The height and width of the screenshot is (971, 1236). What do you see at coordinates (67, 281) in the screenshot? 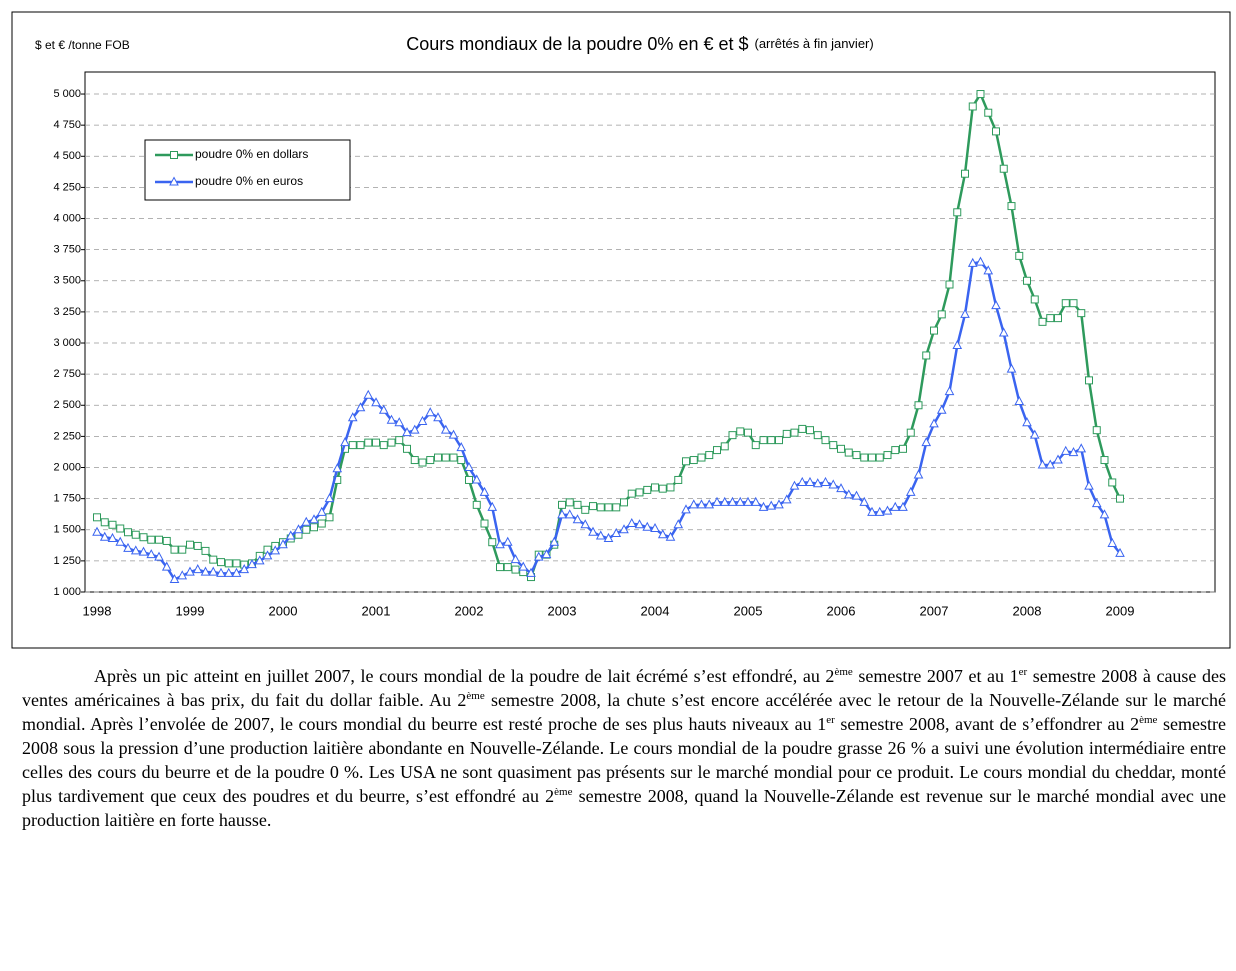
I see `y-tick-label: 3 500` at bounding box center [67, 281].